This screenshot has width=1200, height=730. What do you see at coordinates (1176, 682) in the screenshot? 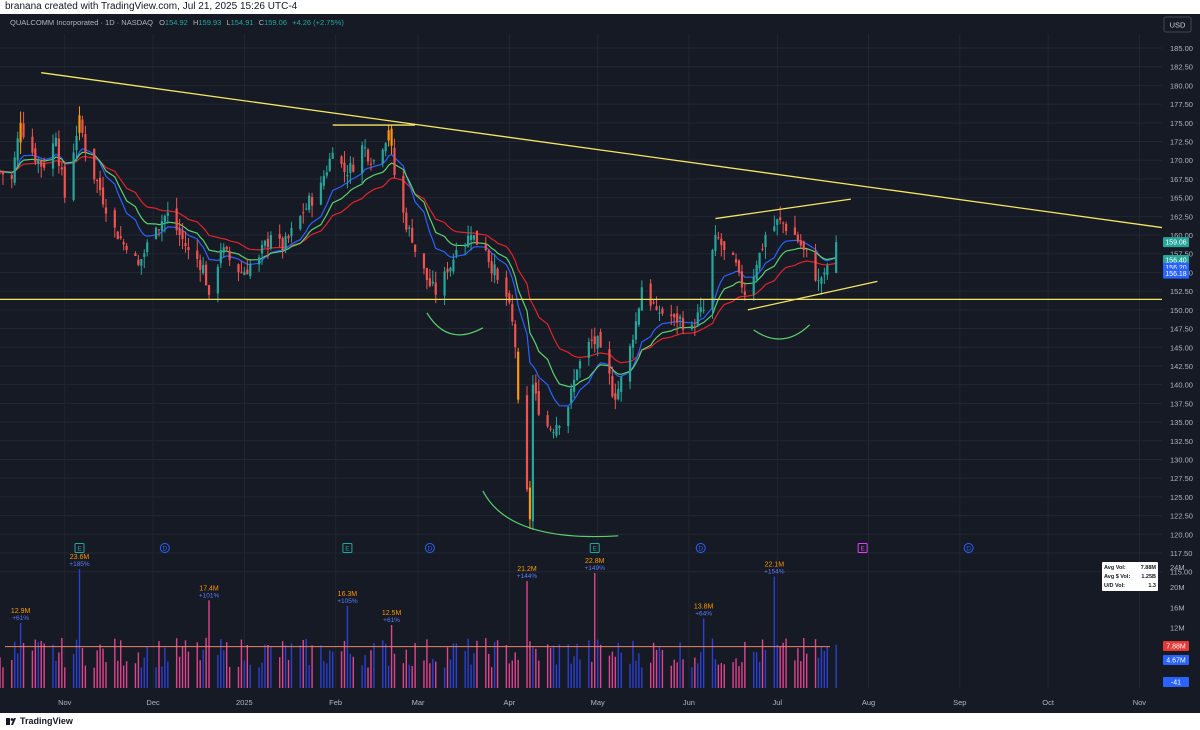
I see `volume-badge: -41` at bounding box center [1176, 682].